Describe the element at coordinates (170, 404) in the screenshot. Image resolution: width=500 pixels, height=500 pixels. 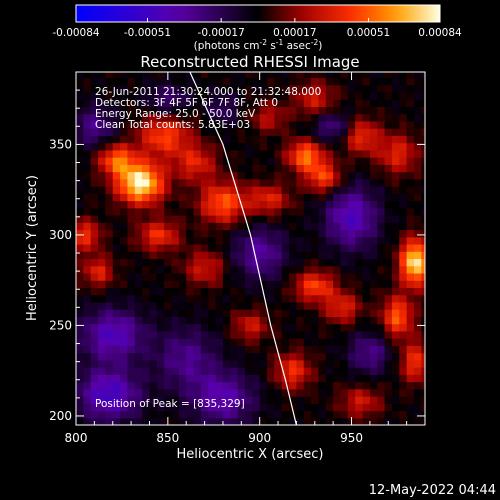
I see `peak-position-label: Position of Peak = [835,329]` at that location.